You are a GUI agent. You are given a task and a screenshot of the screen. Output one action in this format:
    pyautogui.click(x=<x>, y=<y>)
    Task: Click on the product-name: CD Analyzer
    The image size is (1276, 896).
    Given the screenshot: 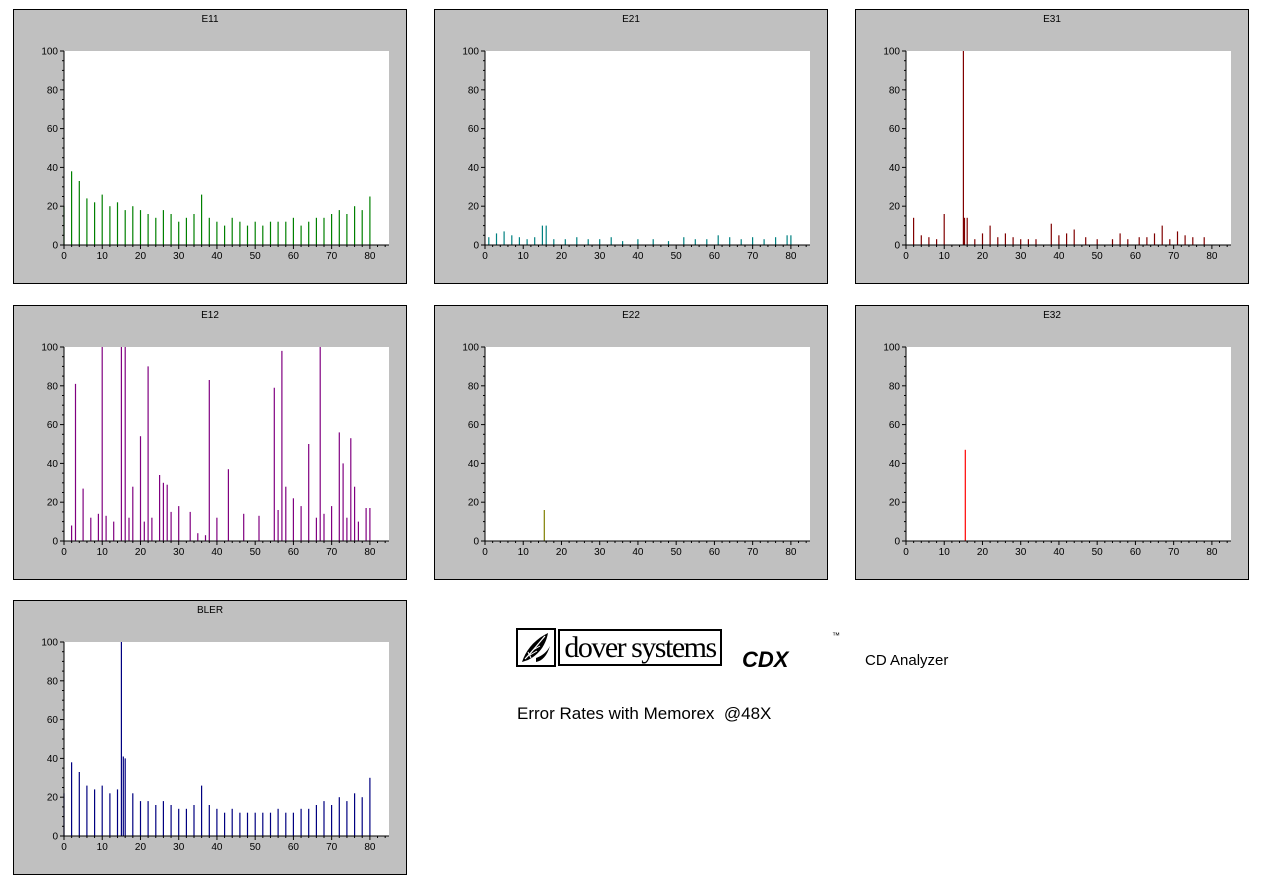 What is the action you would take?
    pyautogui.click(x=907, y=660)
    